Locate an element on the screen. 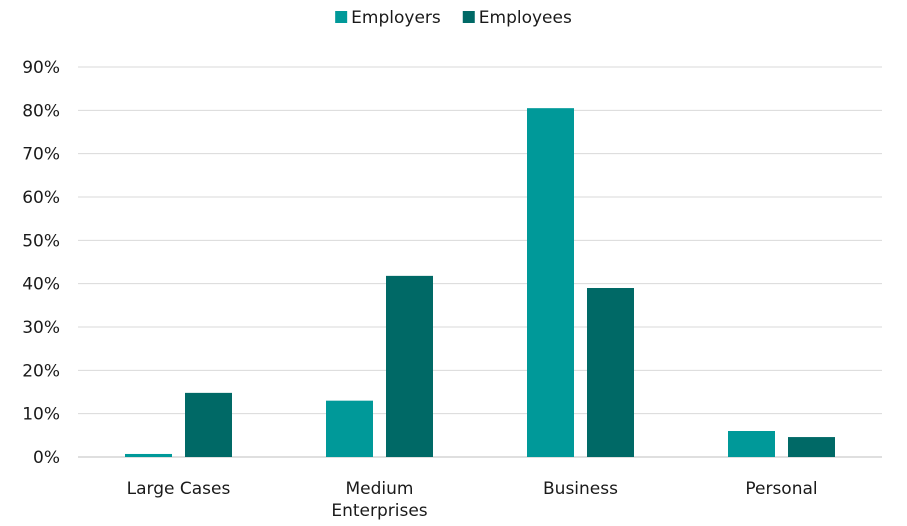 The height and width of the screenshot is (526, 907). legend-item-employers: Employers is located at coordinates (388, 18).